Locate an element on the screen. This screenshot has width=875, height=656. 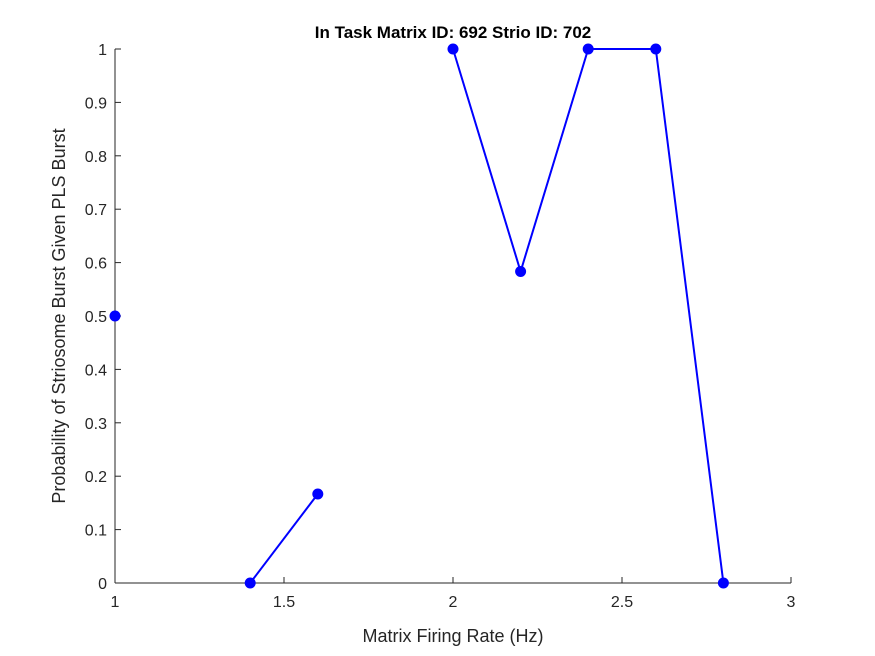
y-tick-label: 1 is located at coordinates (102, 50).